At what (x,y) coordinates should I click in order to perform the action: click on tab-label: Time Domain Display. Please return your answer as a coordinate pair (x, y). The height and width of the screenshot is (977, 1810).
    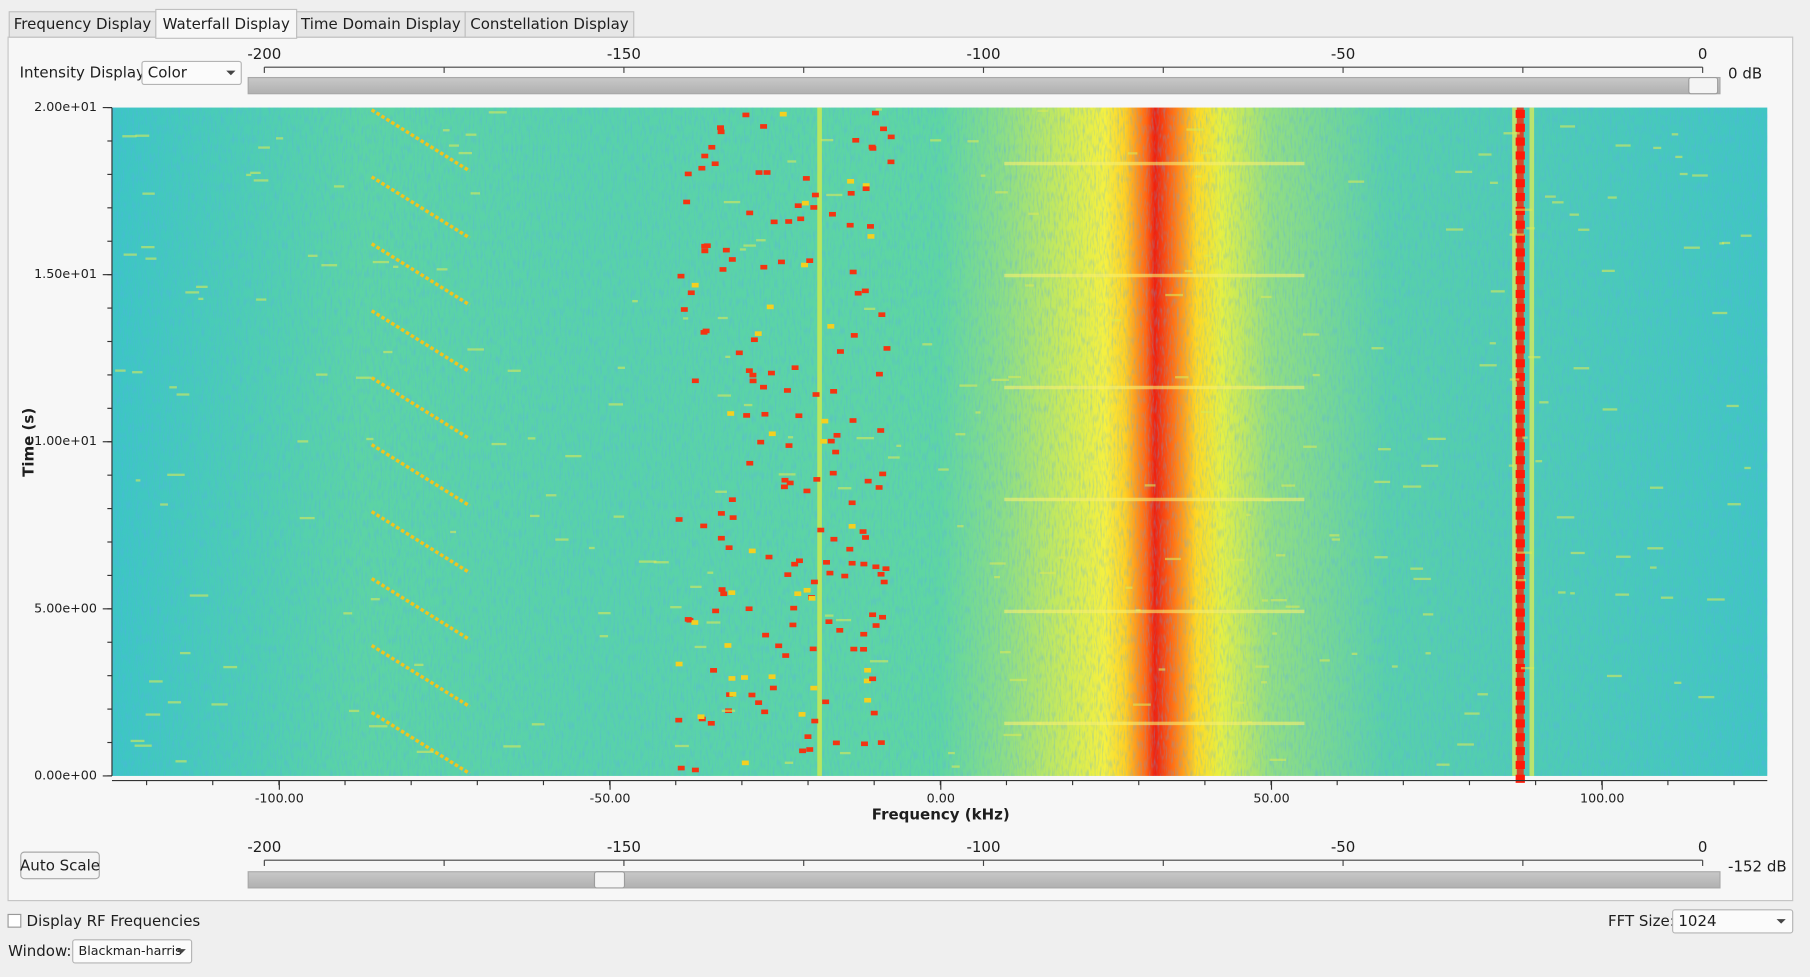
    Looking at the image, I should click on (380, 24).